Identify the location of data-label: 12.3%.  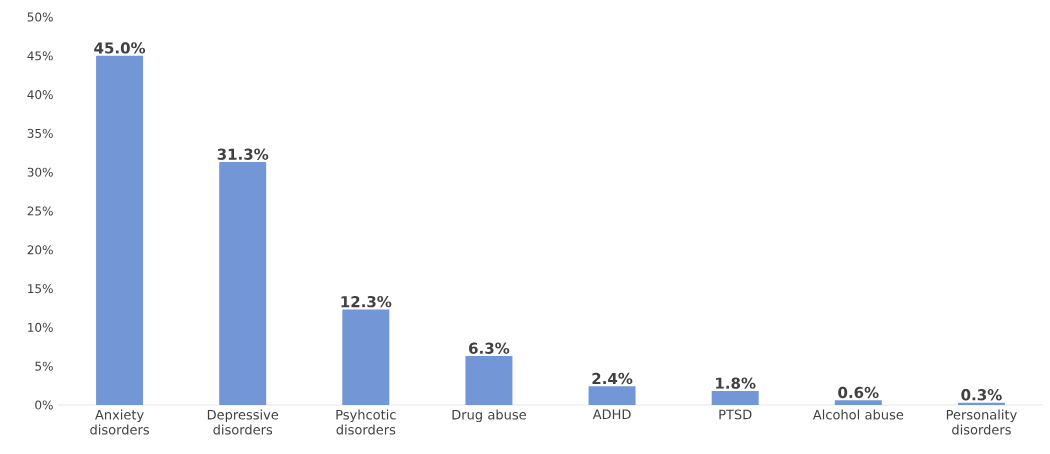
(366, 301).